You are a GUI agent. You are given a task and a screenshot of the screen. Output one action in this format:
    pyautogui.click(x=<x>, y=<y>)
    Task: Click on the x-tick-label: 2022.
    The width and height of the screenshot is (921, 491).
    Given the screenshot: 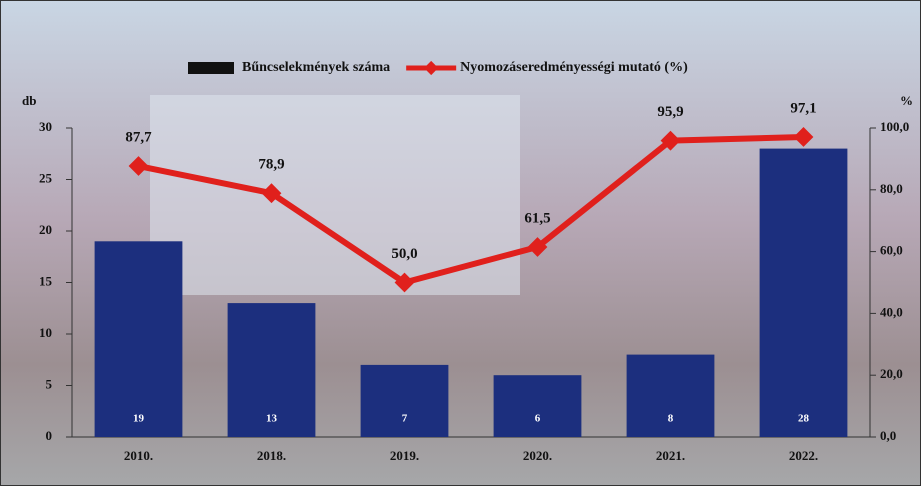 What is the action you would take?
    pyautogui.click(x=803, y=455)
    